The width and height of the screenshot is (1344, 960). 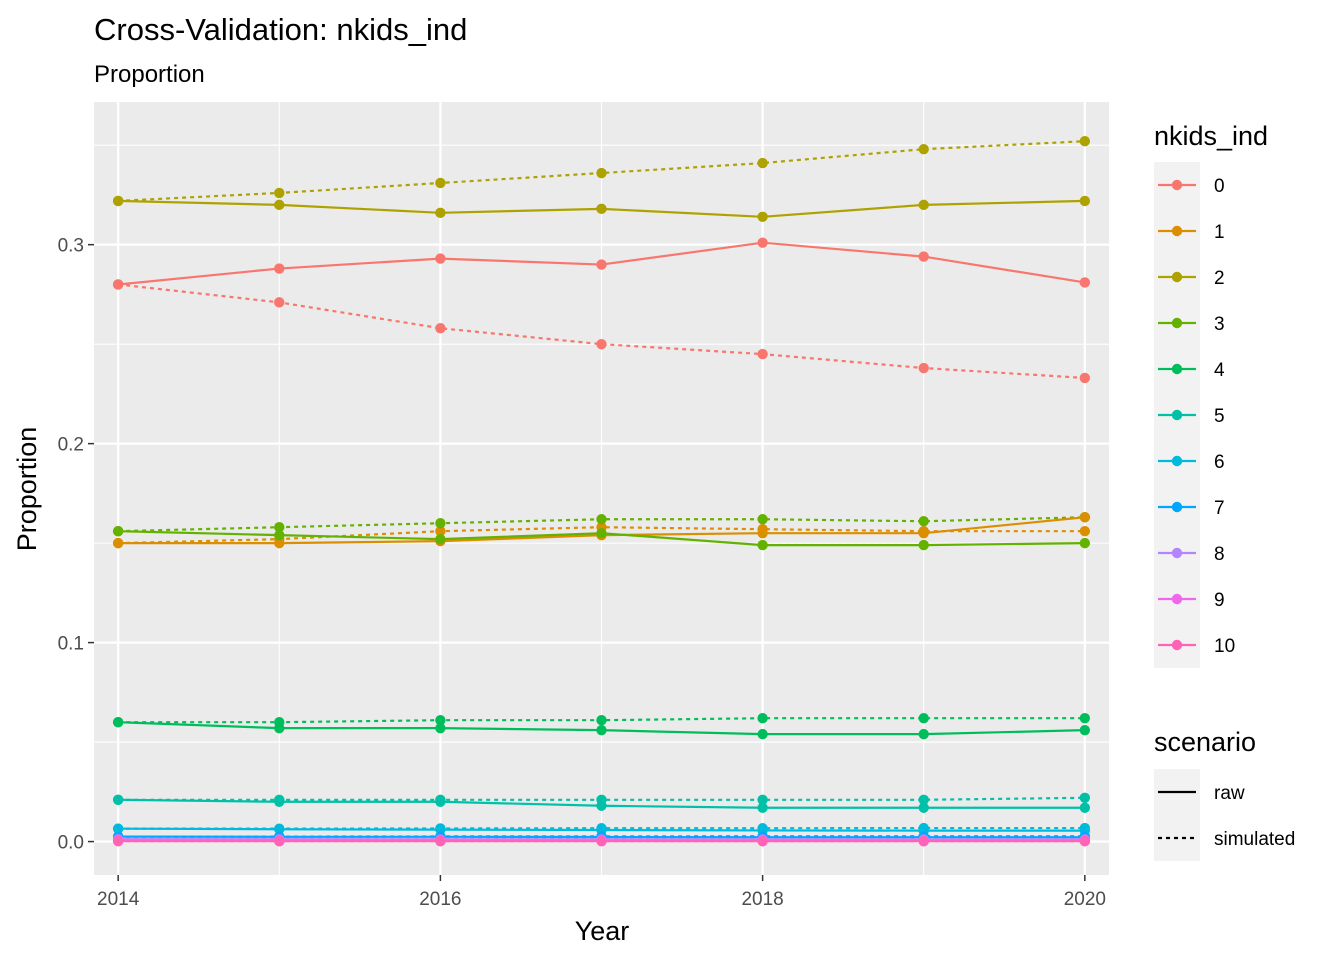 What do you see at coordinates (1189, 553) in the screenshot?
I see `legend-item-8: 8` at bounding box center [1189, 553].